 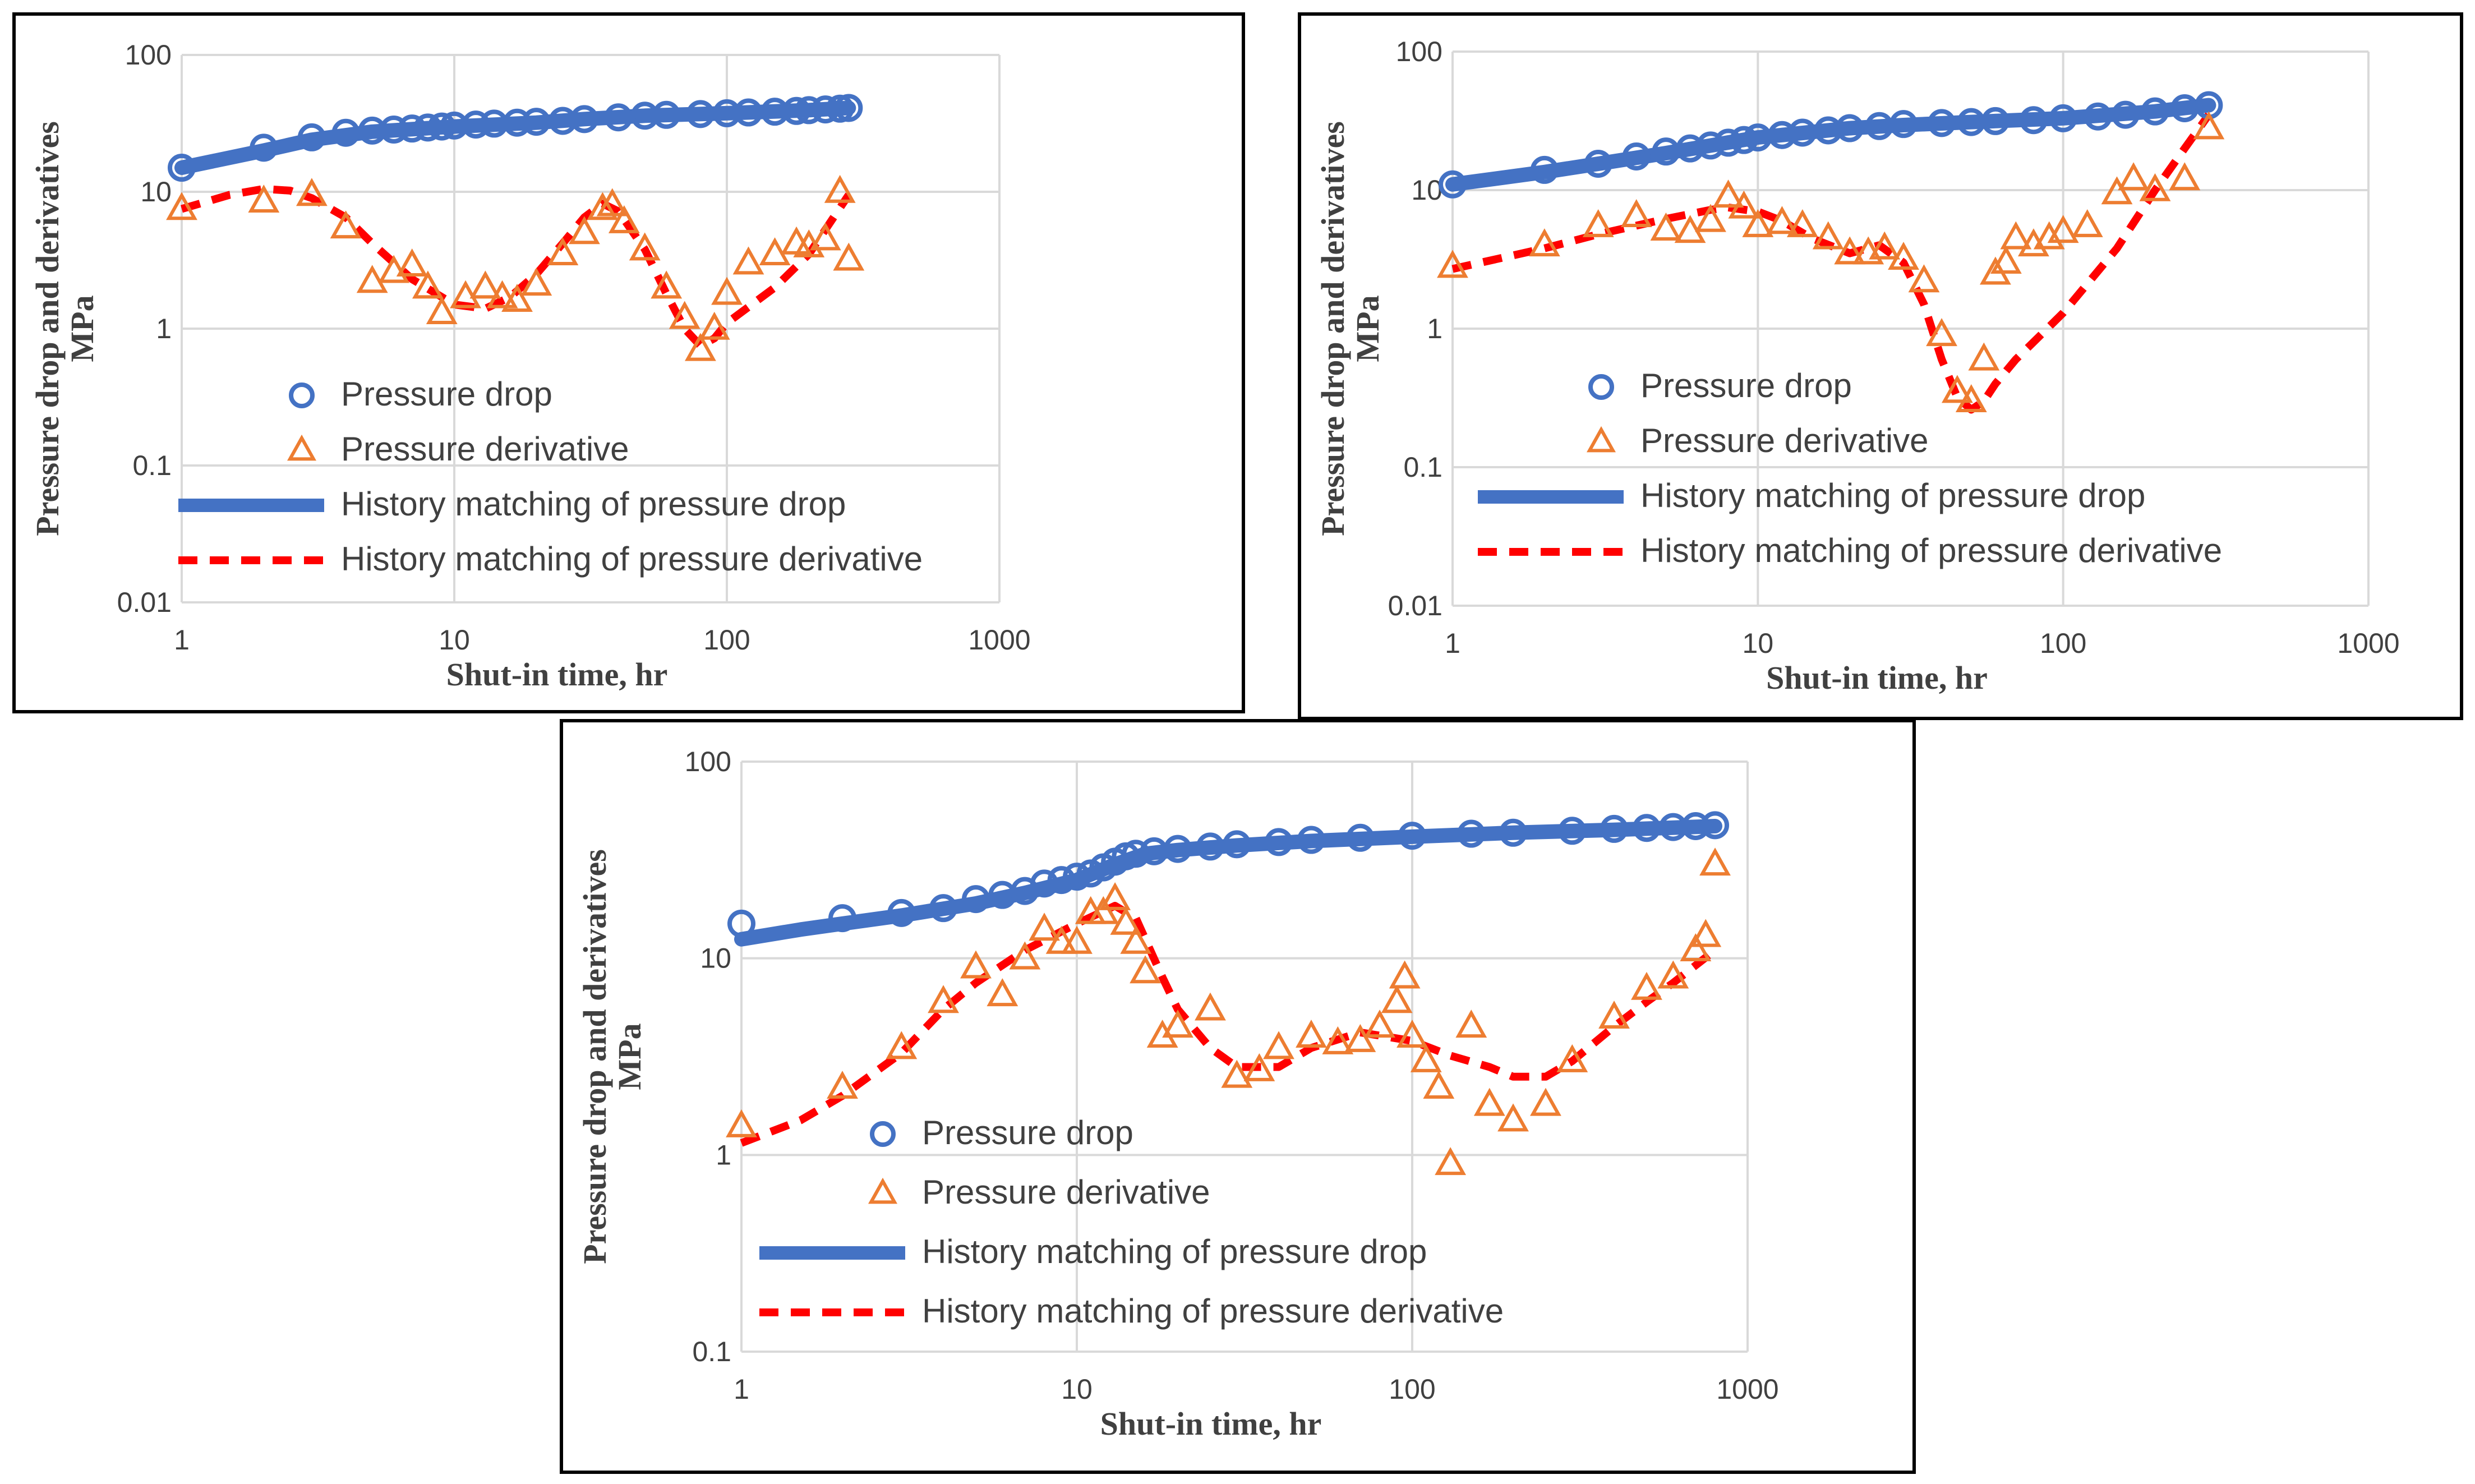 I want to click on y-tick-label: 10, so click(x=156, y=192).